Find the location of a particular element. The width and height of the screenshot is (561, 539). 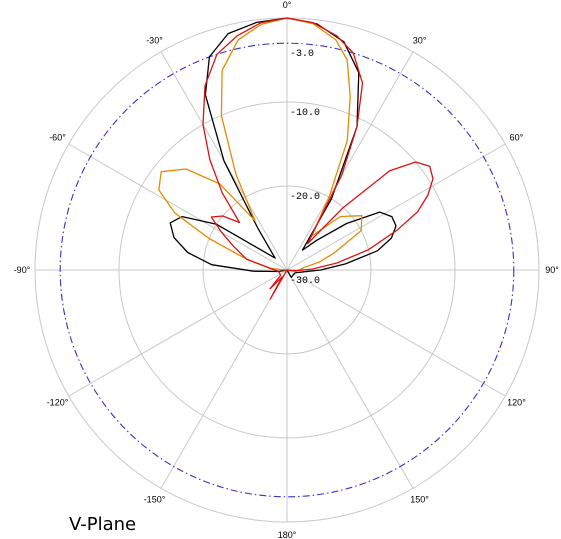

angle-tick-label: 120° is located at coordinates (516, 403).